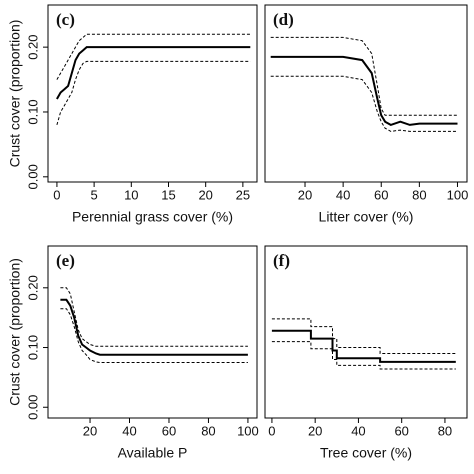 The height and width of the screenshot is (474, 474). Describe the element at coordinates (65, 19) in the screenshot. I see `panel-title: (c)` at that location.